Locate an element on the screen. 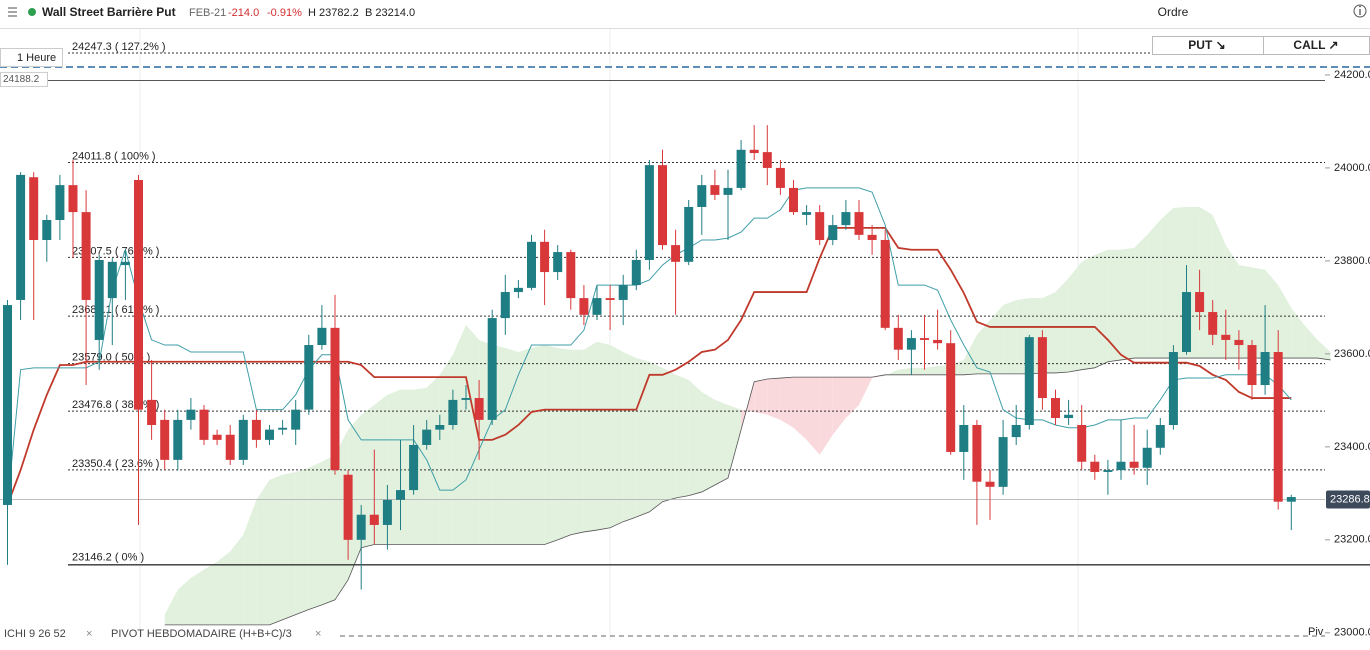 Image resolution: width=1370 pixels, height=650 pixels. info-icon is located at coordinates (1360, 11).